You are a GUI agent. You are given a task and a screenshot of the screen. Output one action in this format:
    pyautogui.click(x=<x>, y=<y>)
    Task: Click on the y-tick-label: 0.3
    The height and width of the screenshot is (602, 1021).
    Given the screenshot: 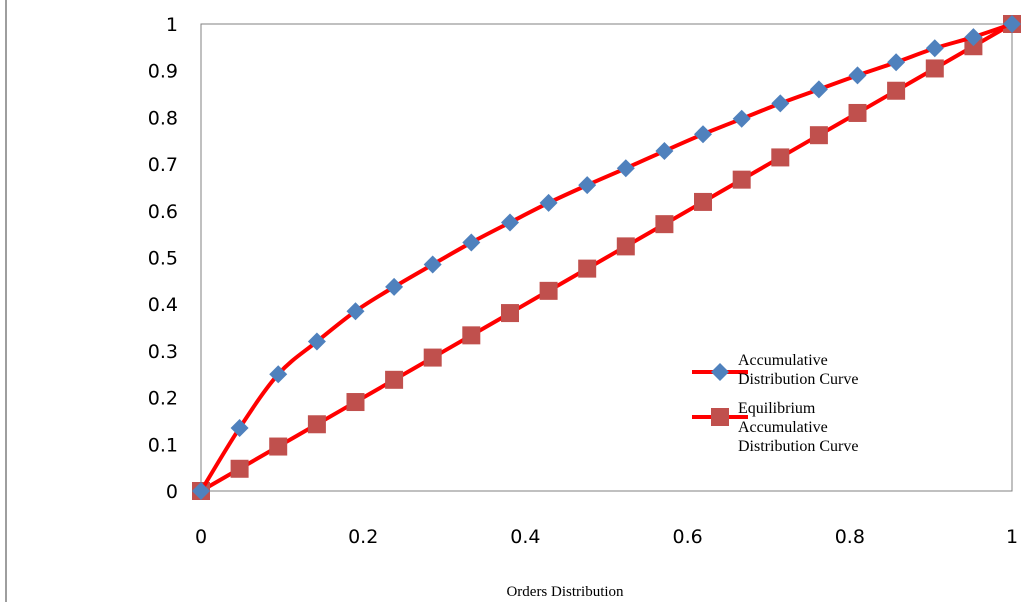 What is the action you would take?
    pyautogui.click(x=163, y=352)
    